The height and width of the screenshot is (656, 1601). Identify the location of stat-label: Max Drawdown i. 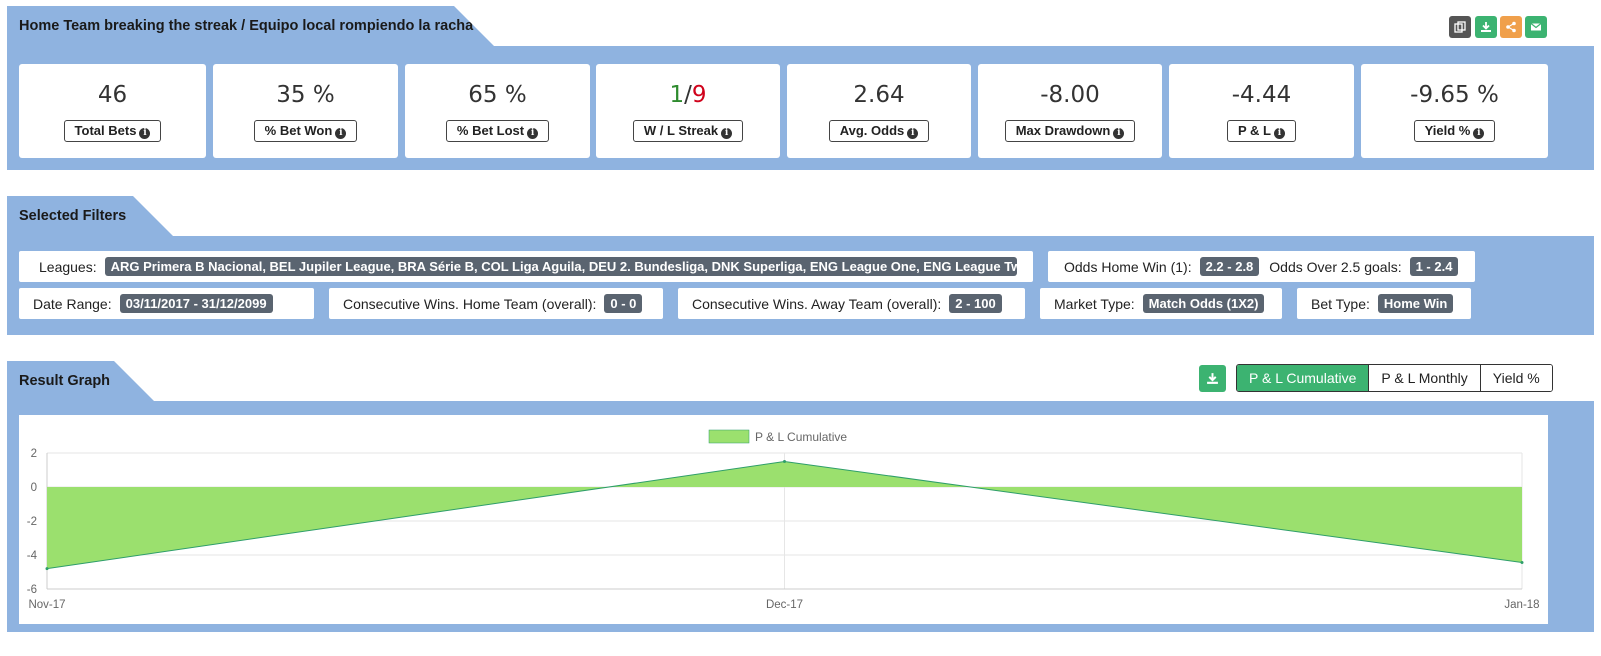
(1070, 131).